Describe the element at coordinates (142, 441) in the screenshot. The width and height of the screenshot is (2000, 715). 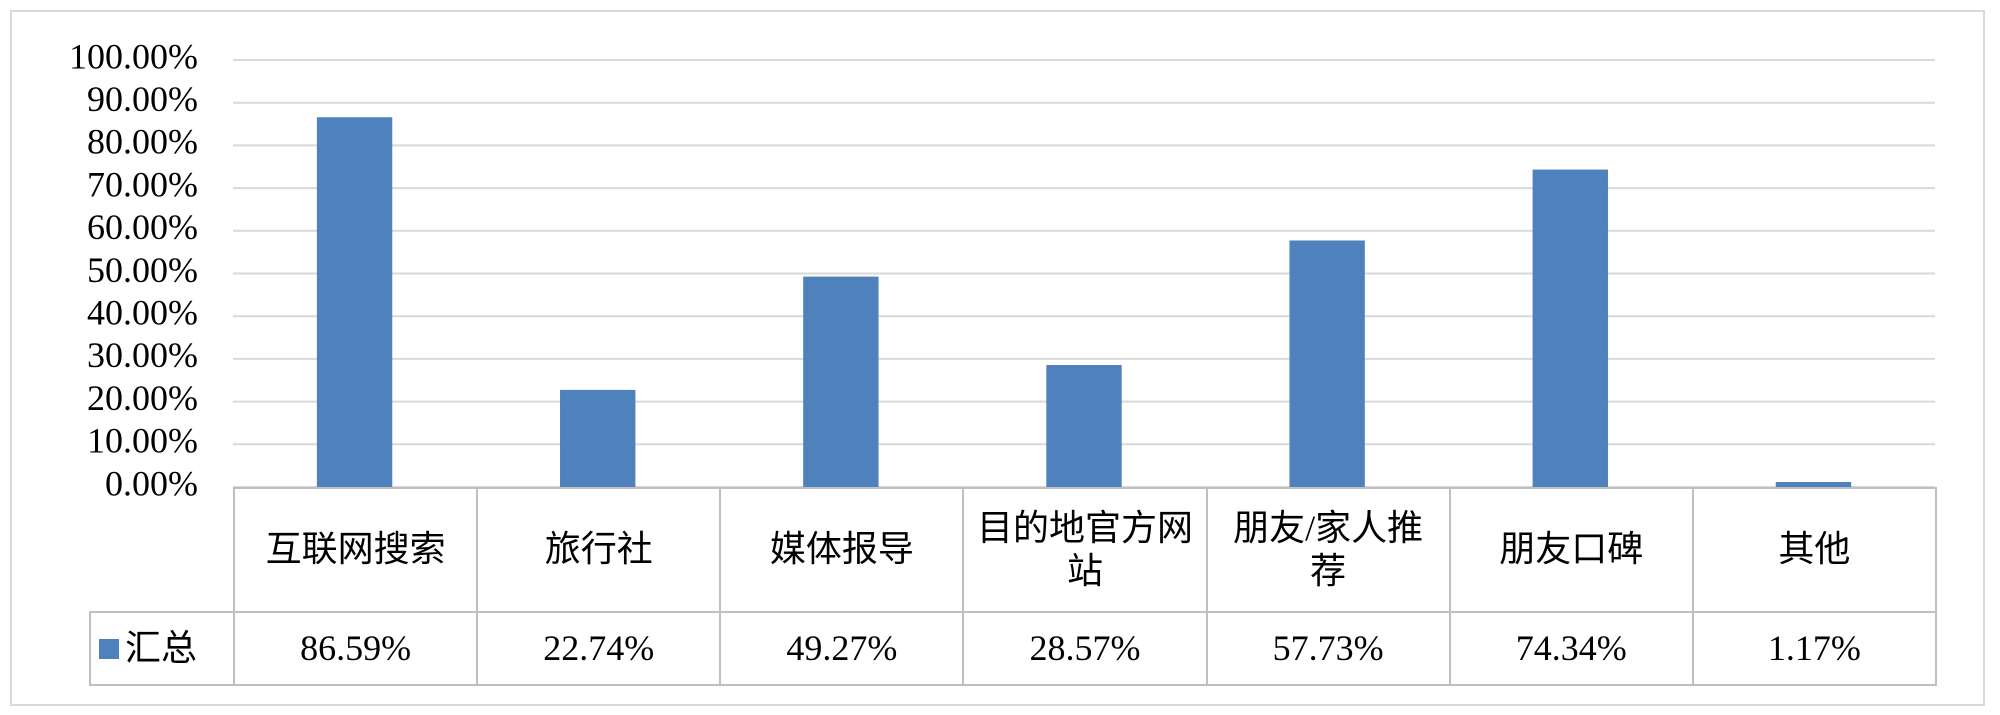
I see `y-tick-label: 10.00%` at that location.